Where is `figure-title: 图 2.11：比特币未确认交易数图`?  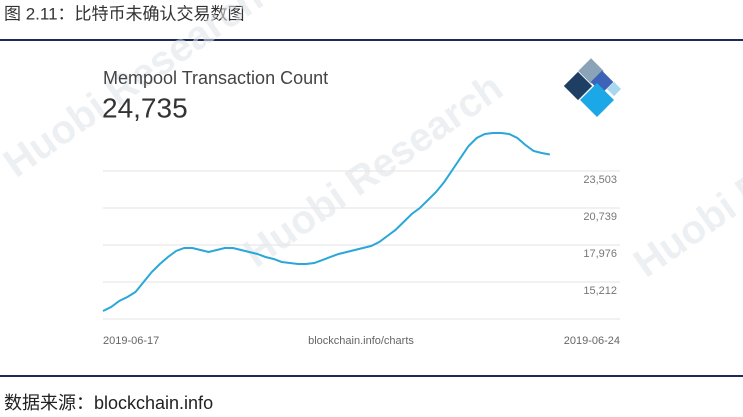
figure-title: 图 2.11：比特币未确认交易数图 is located at coordinates (124, 13).